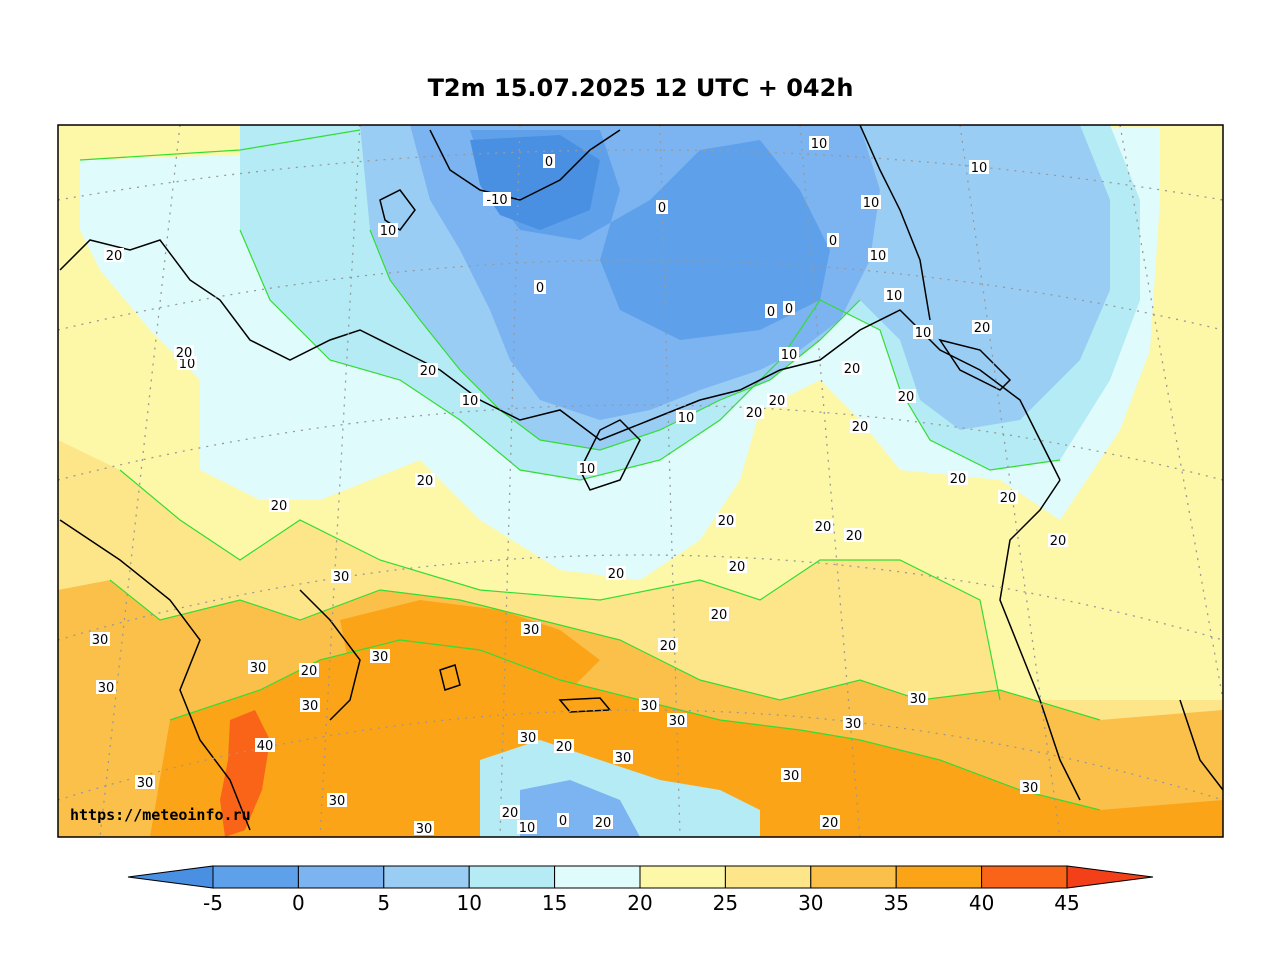  Describe the element at coordinates (170, 877) in the screenshot. I see `colorbar-extend-low` at that location.